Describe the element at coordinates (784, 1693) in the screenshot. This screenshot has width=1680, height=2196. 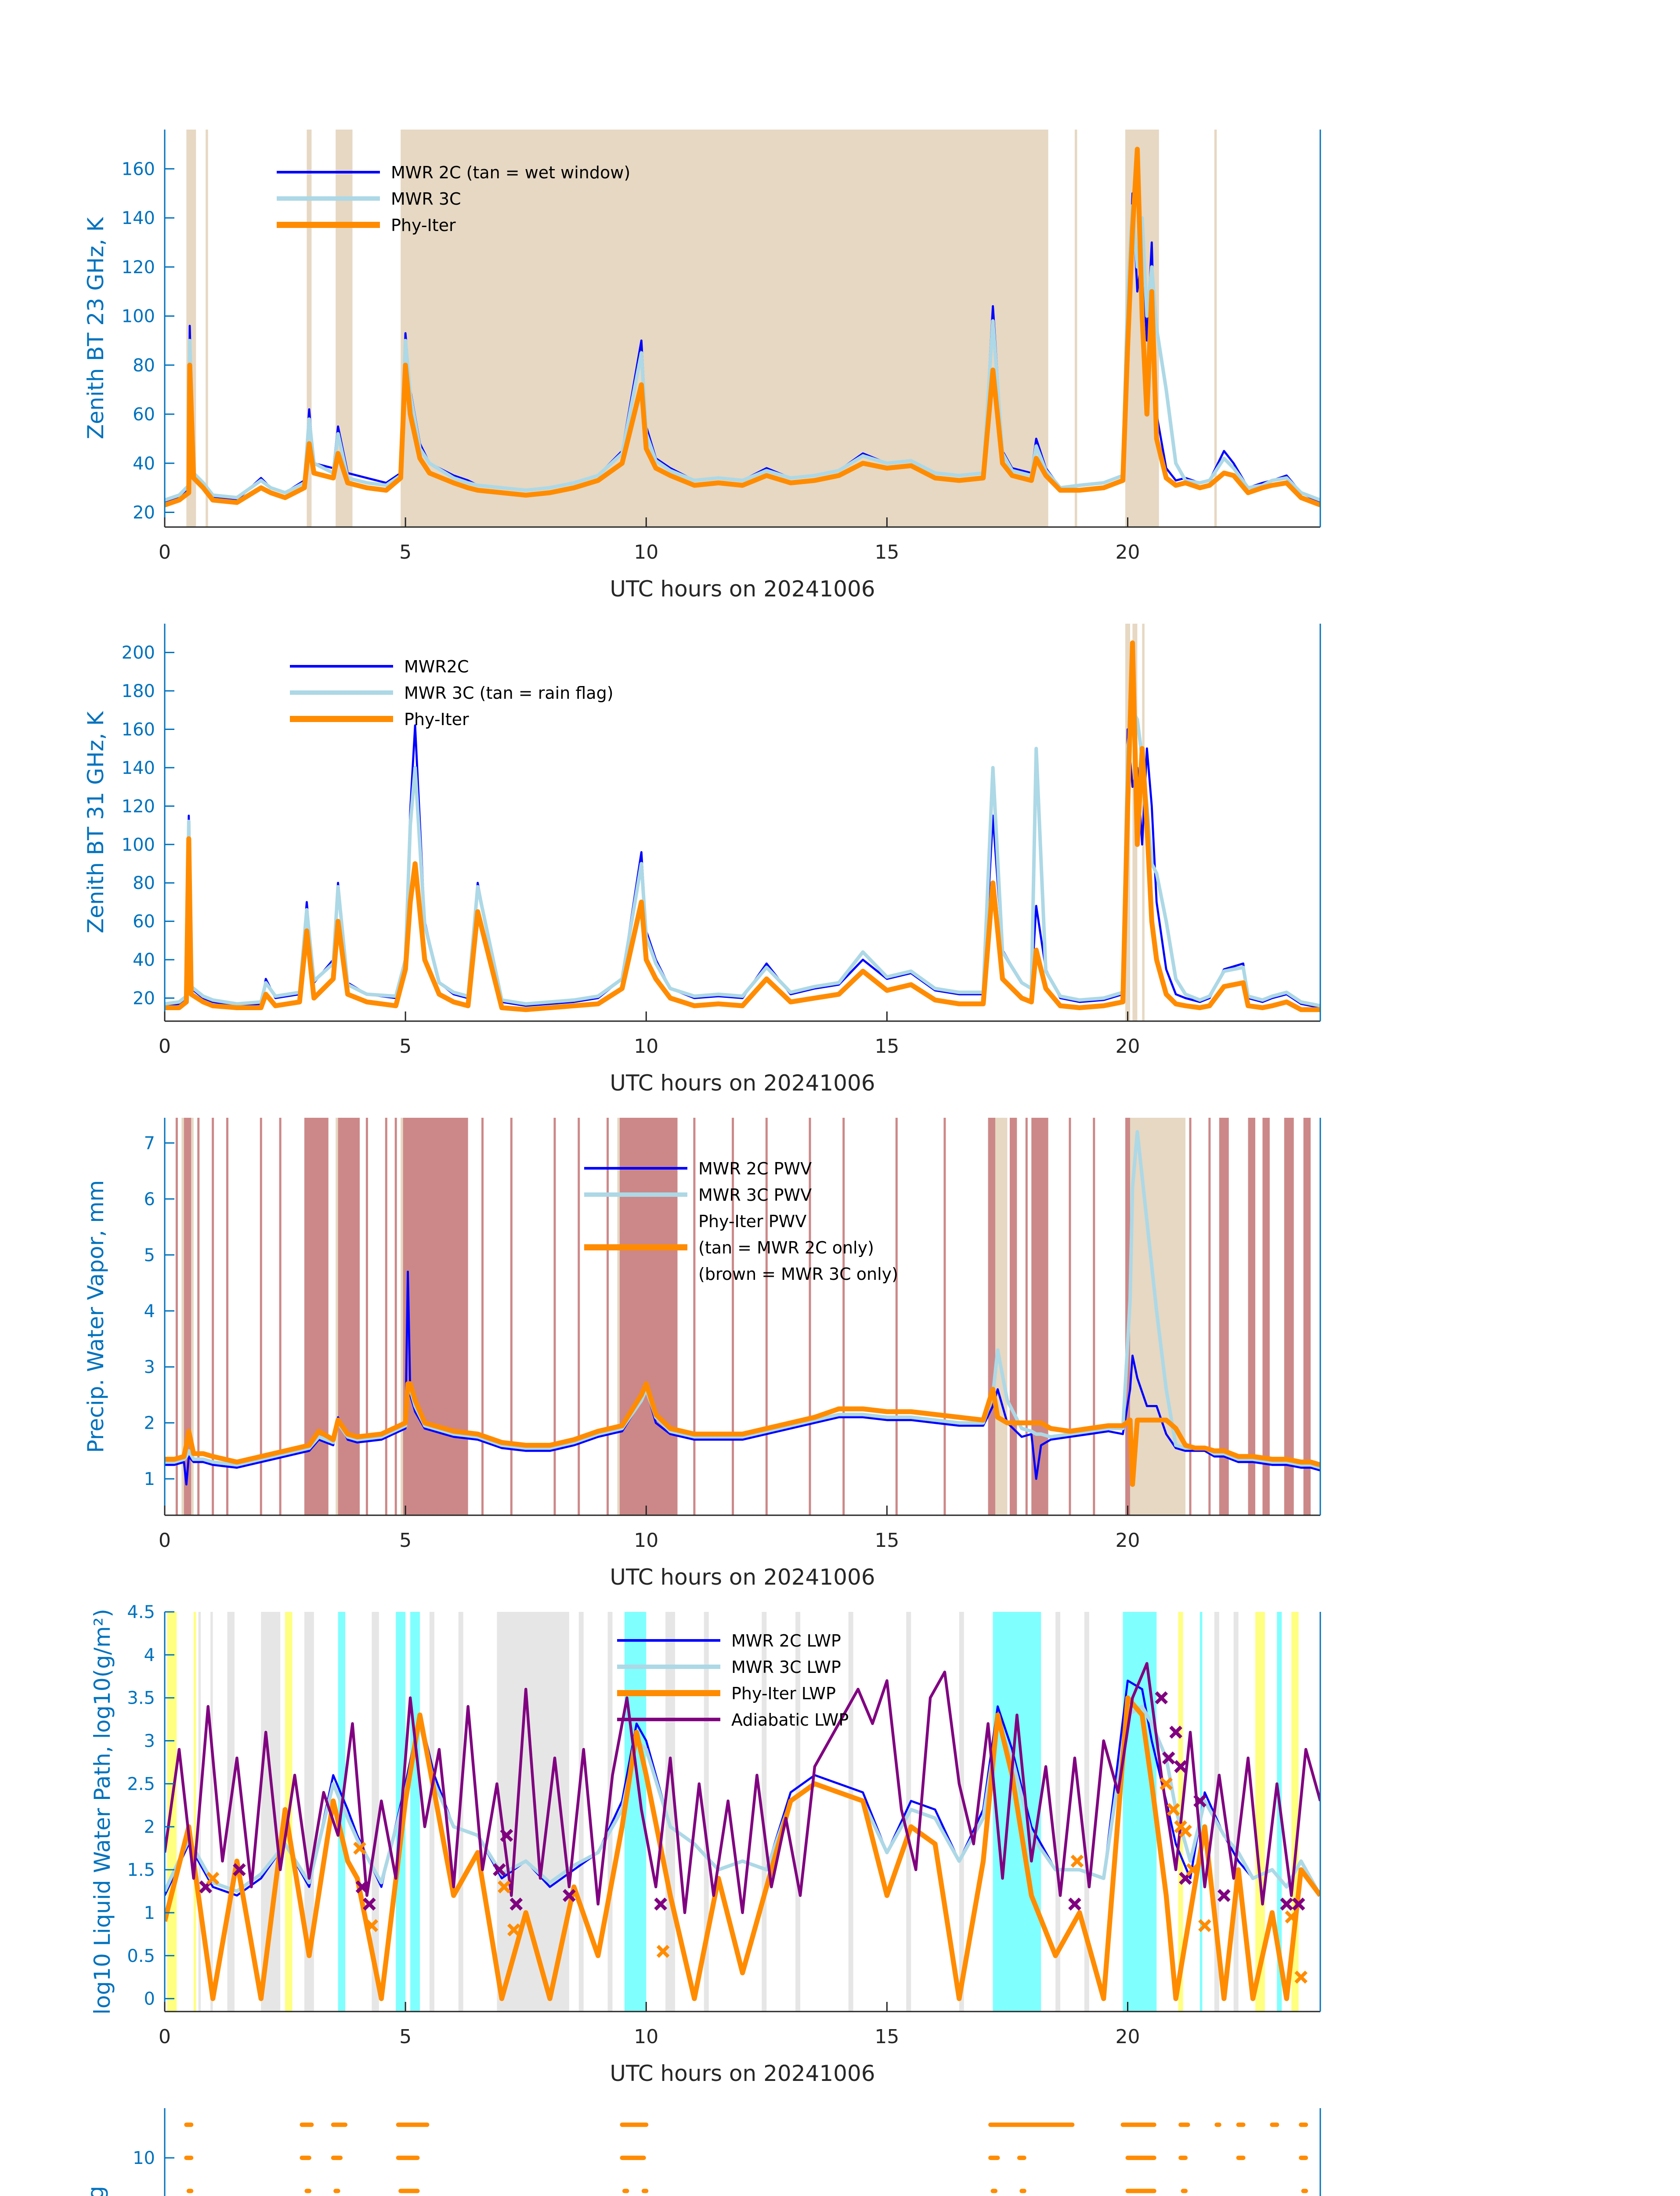
I see `legend-label: Phy-Iter LWP` at that location.